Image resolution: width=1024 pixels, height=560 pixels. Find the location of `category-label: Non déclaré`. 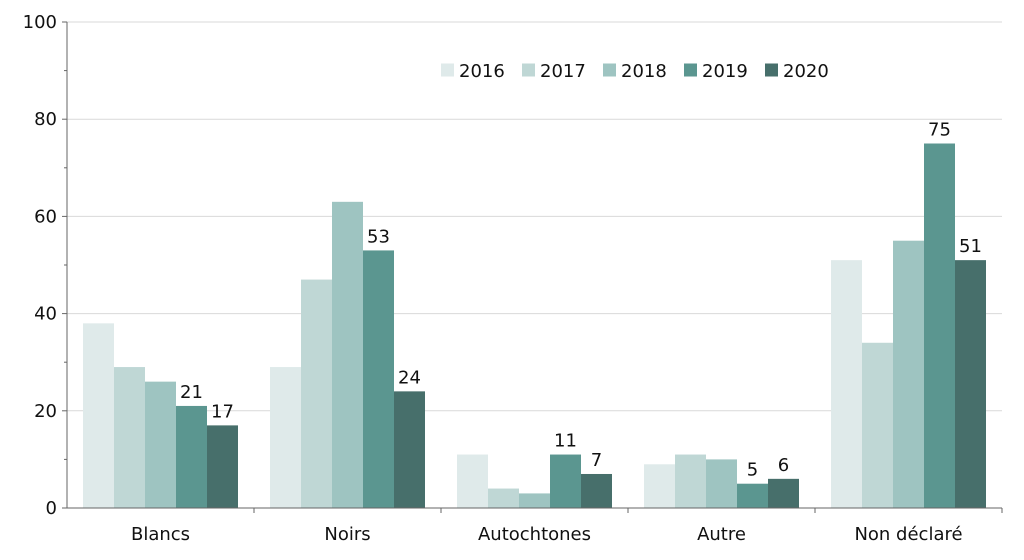

category-label: Non déclaré is located at coordinates (908, 534).